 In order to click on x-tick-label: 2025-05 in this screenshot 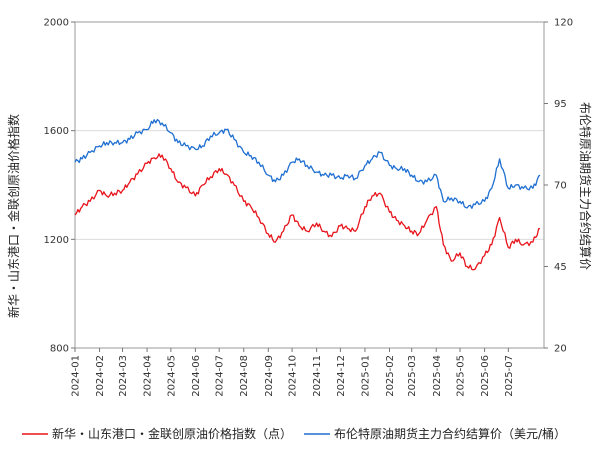, I will do `click(461, 376)`.